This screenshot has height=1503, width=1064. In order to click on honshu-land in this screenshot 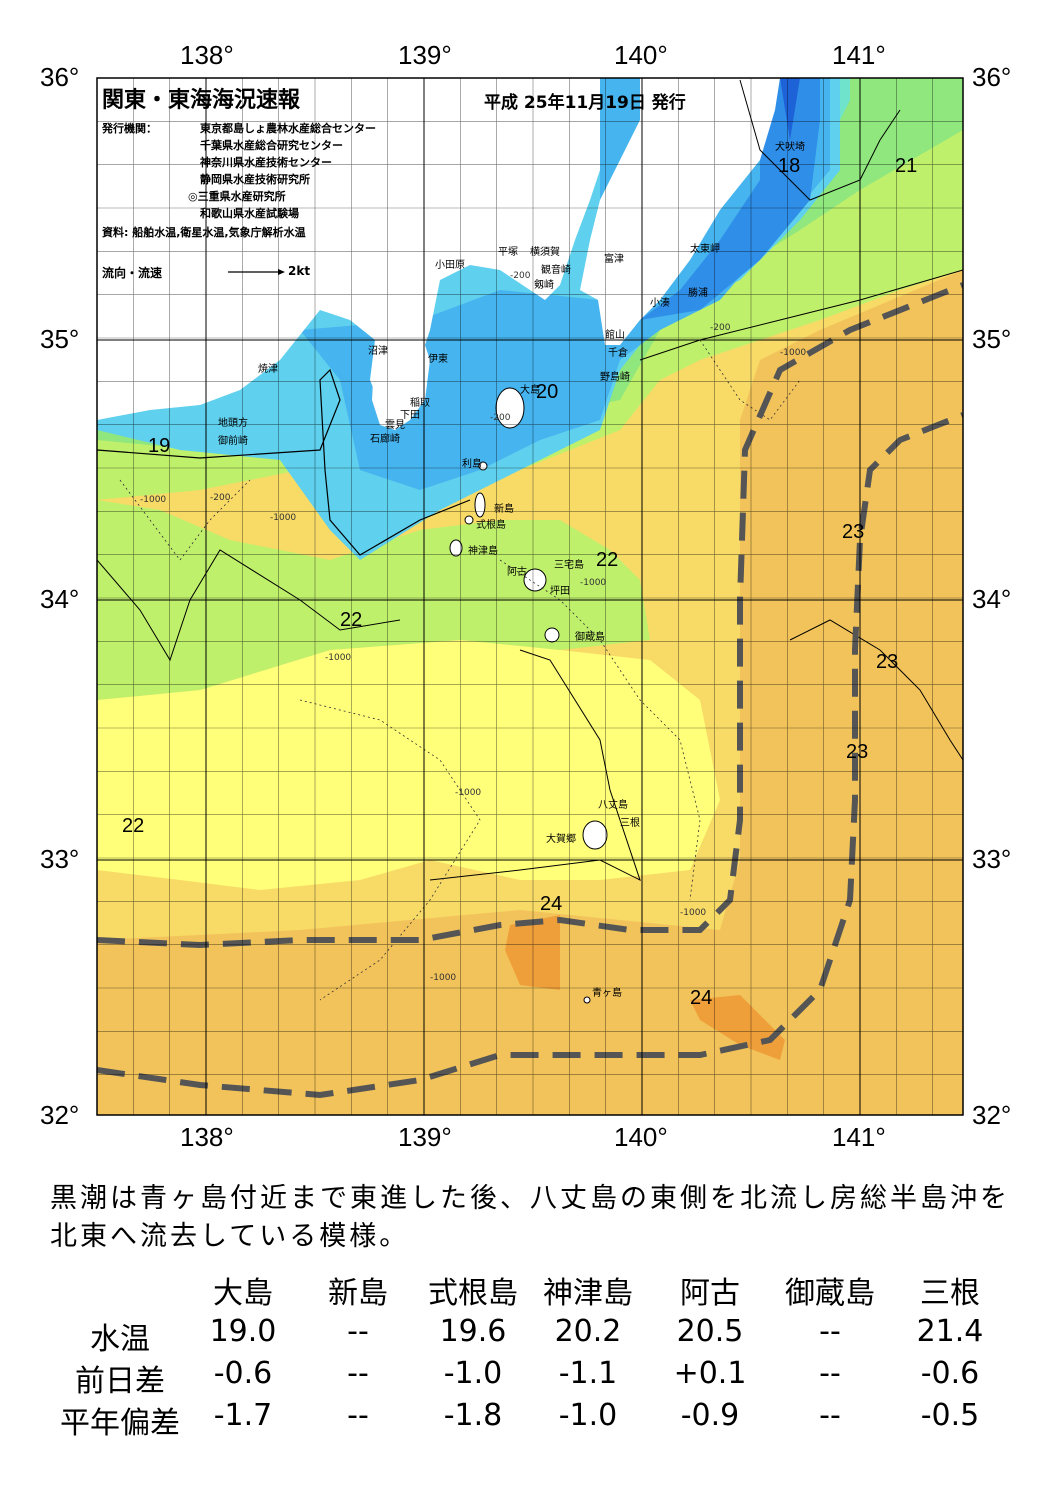, I will do `click(348, 249)`.